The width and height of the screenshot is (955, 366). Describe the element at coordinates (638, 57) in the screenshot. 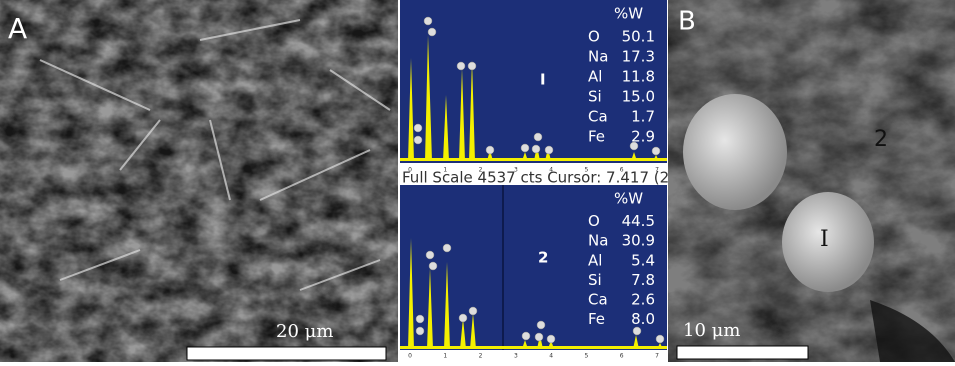

I see `element-weight: 17.3` at that location.